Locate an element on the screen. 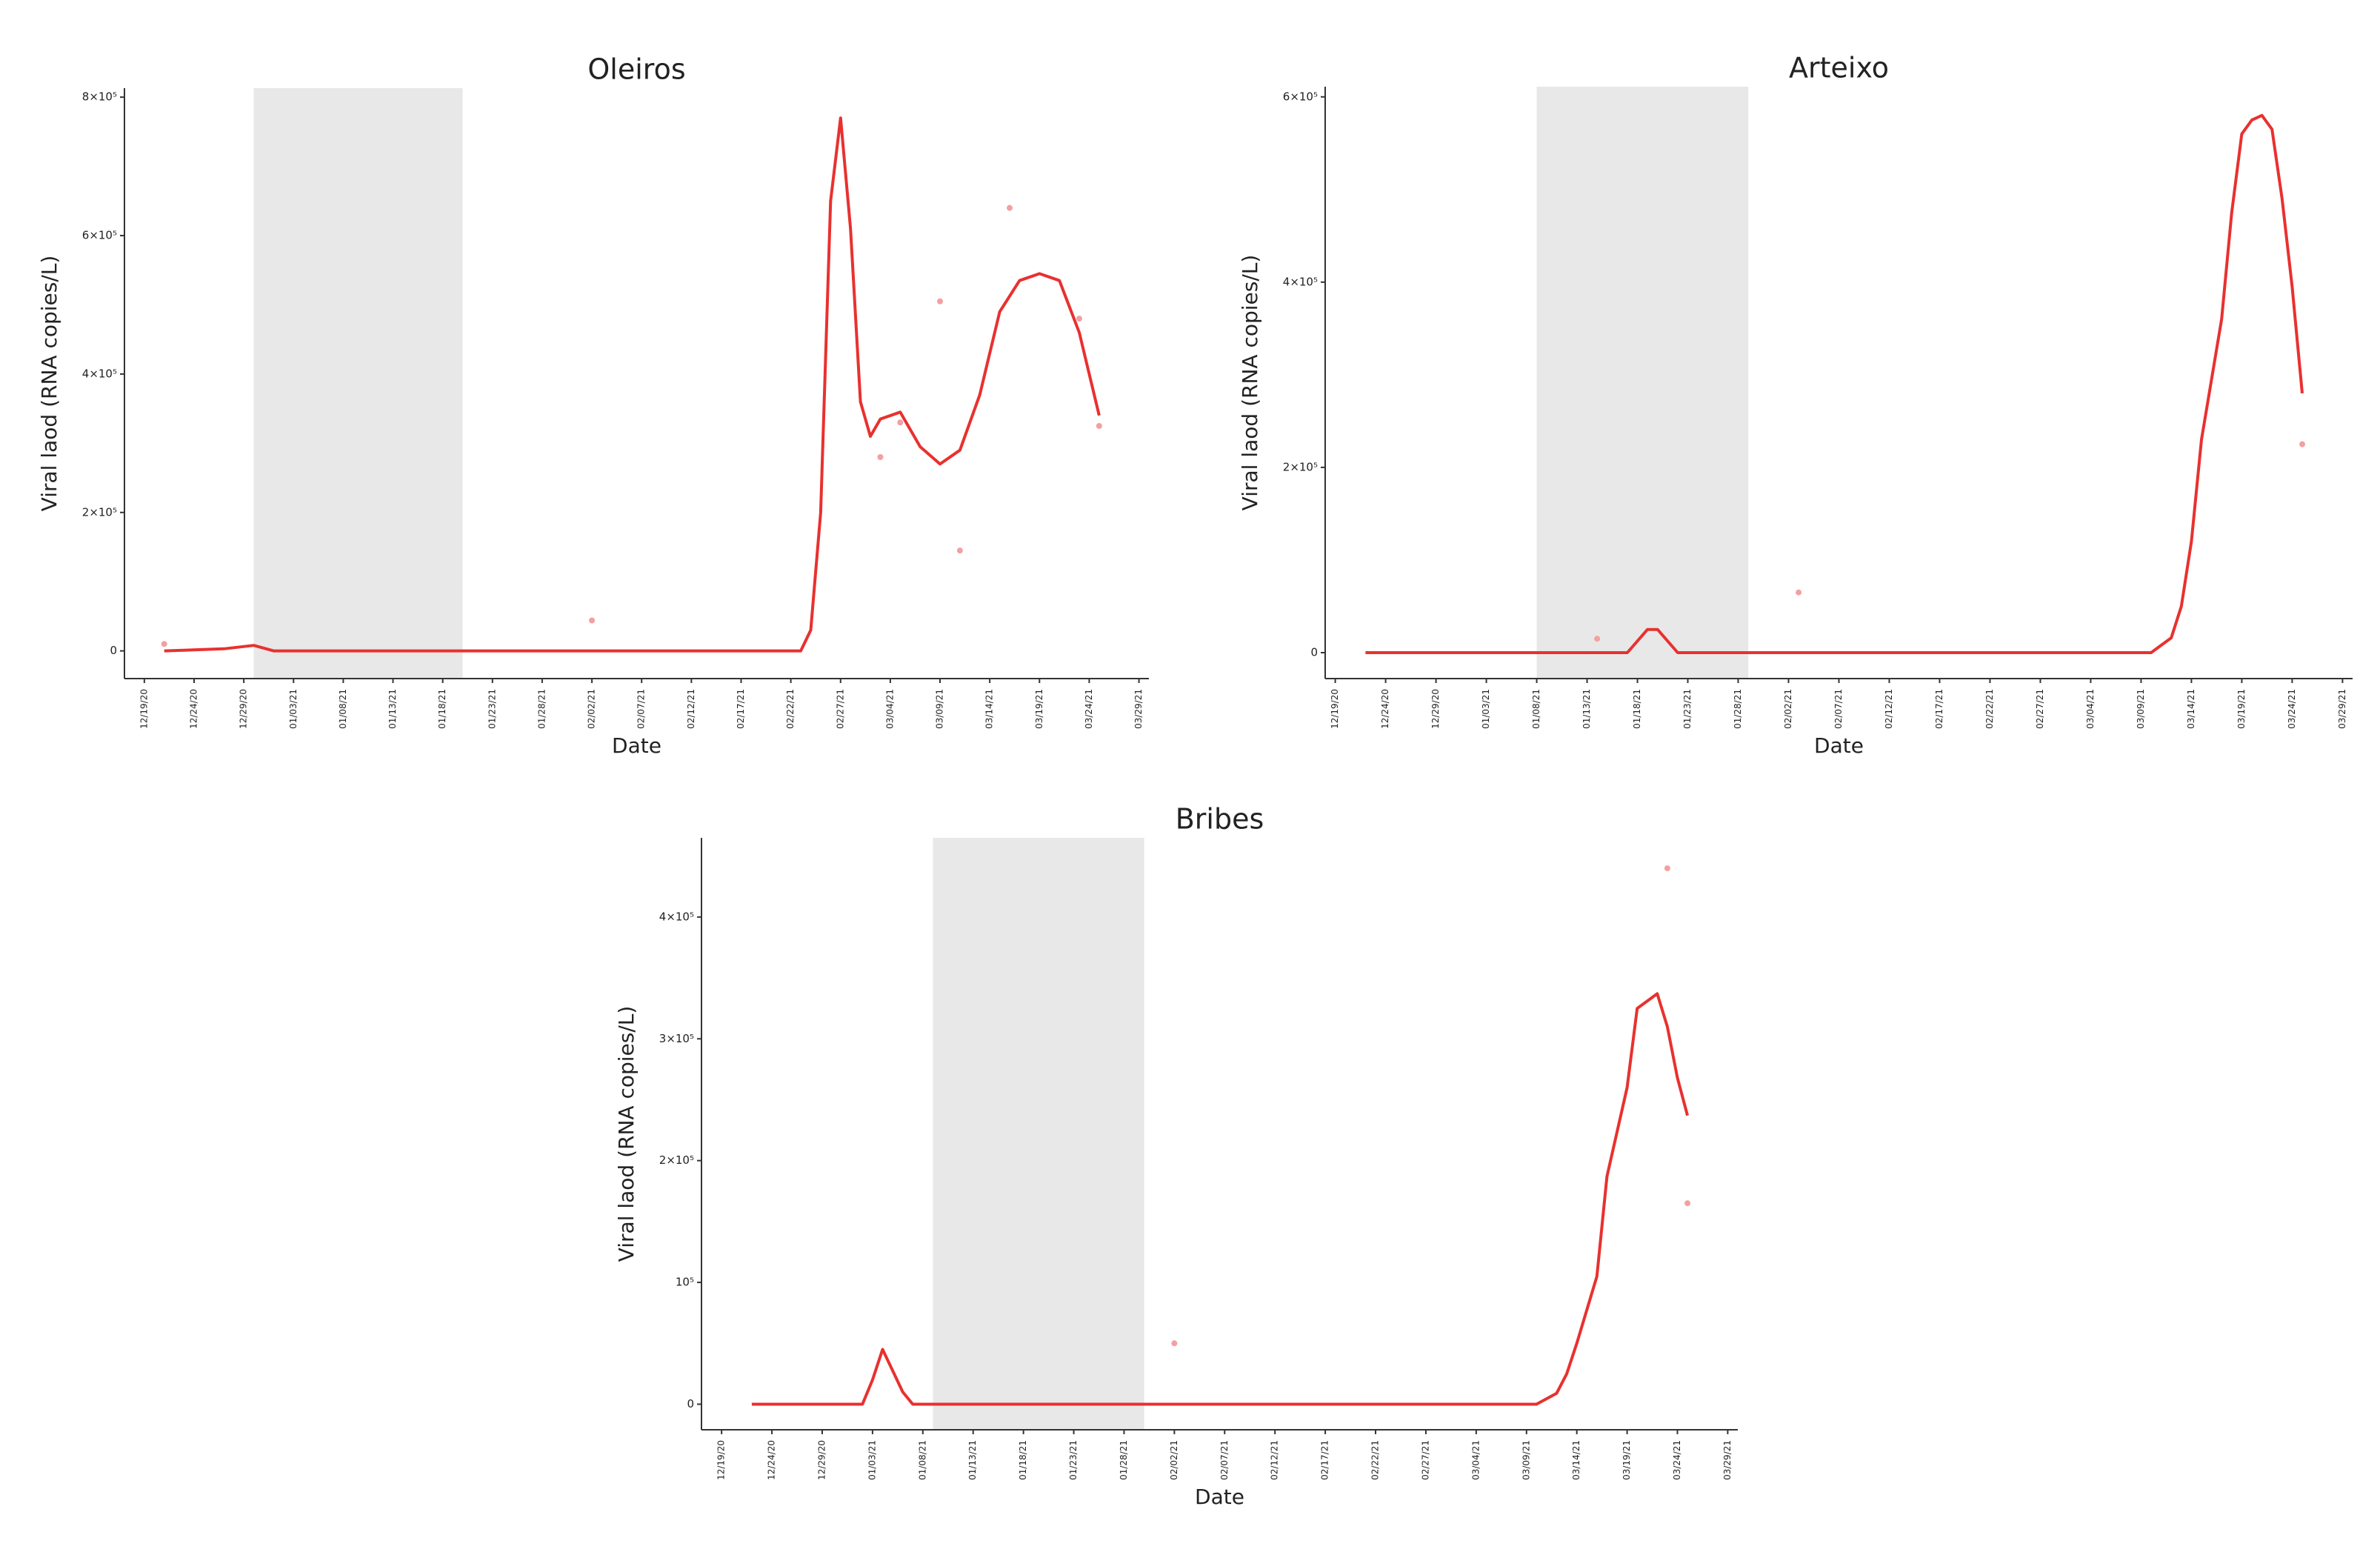 Image resolution: width=2380 pixels, height=1552 pixels. y-tick-label: 3×10⁵ is located at coordinates (676, 1038).